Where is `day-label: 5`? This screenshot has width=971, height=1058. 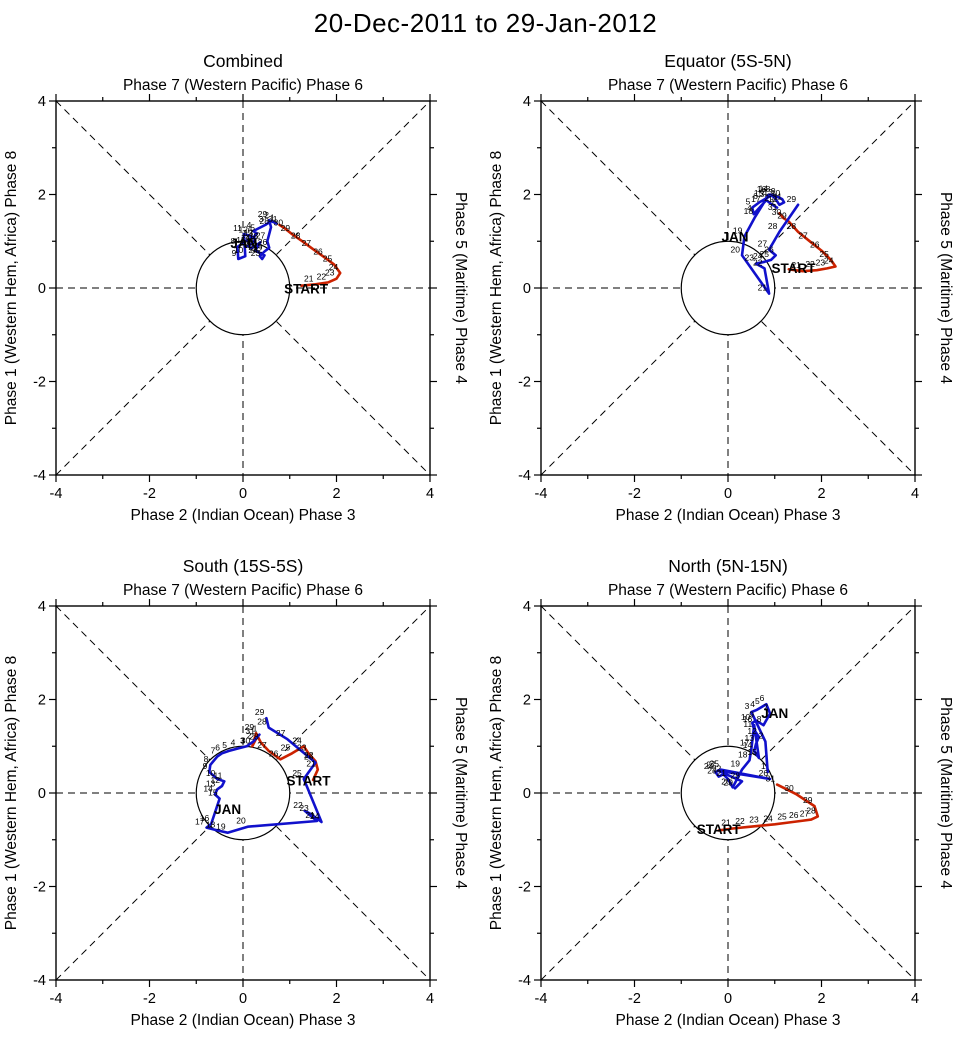
day-label: 5 is located at coordinates (224, 745).